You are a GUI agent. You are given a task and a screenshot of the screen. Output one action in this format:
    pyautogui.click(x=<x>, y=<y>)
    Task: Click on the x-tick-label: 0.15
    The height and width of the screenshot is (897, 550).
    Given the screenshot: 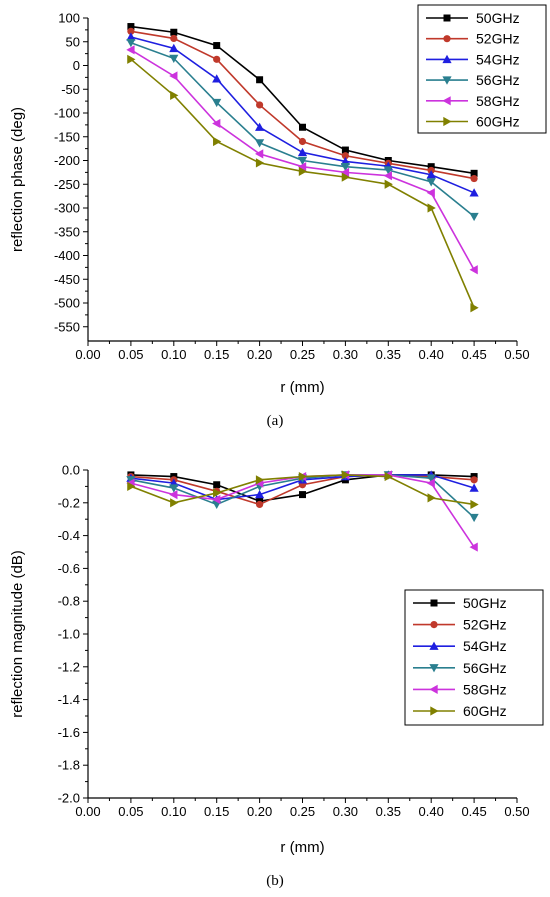 What is the action you would take?
    pyautogui.click(x=216, y=354)
    